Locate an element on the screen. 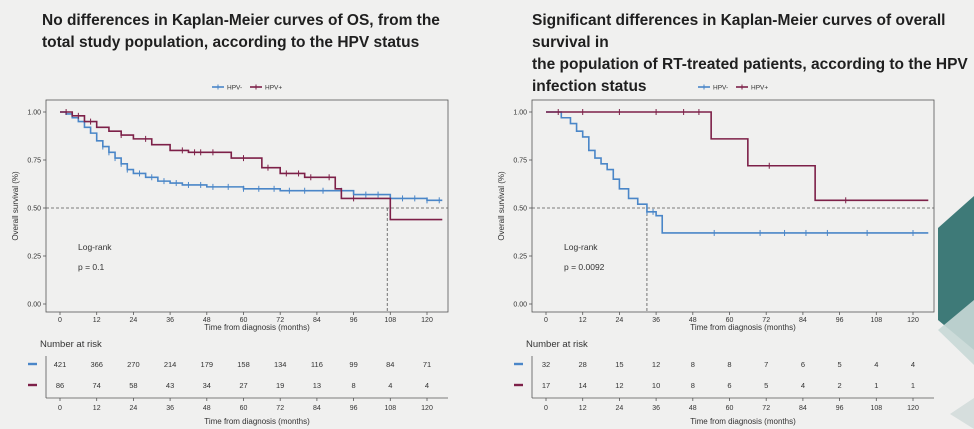  logrank-label: Log-rank is located at coordinates (581, 247).